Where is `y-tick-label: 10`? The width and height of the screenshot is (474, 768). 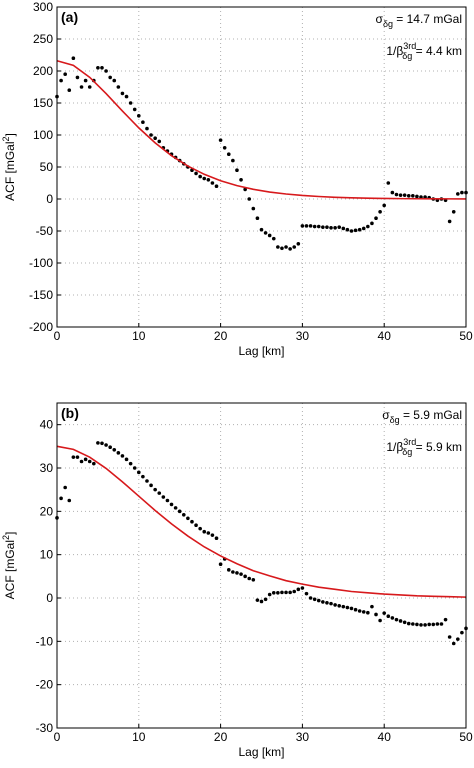
y-tick-label: 10 is located at coordinates (47, 555).